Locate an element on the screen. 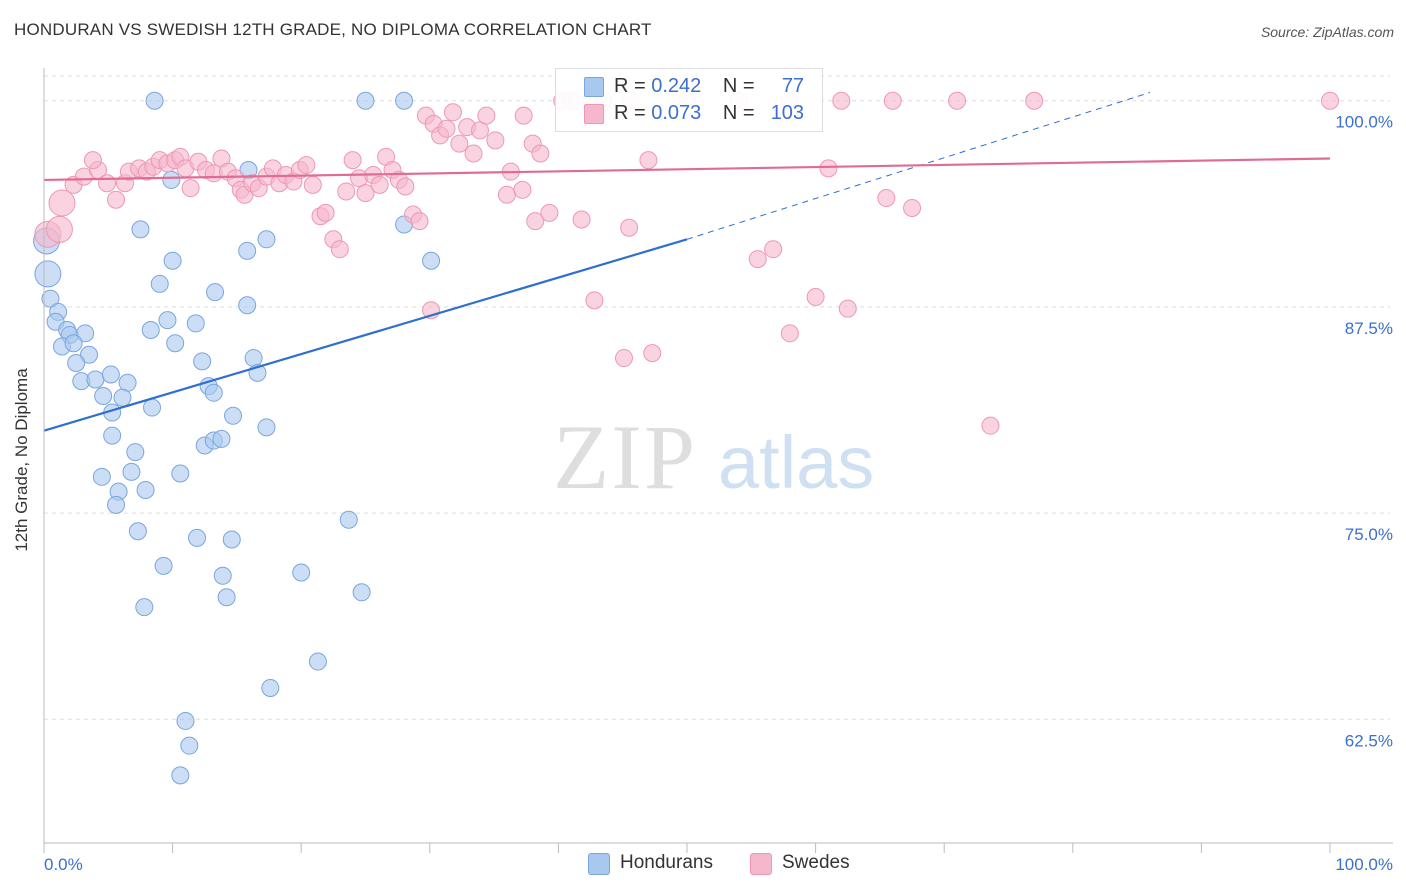  watermark-zip: ZIP is located at coordinates (625, 457).